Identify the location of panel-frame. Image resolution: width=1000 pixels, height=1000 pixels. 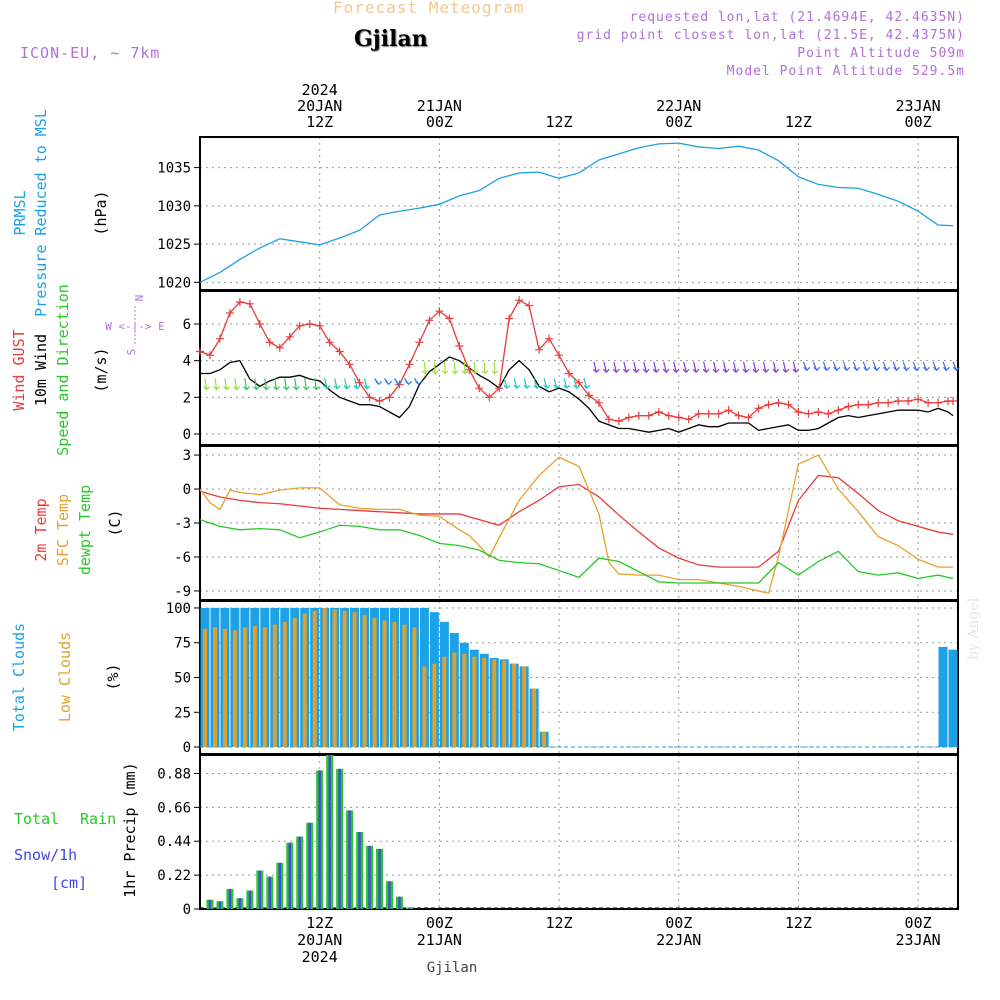
(579, 213).